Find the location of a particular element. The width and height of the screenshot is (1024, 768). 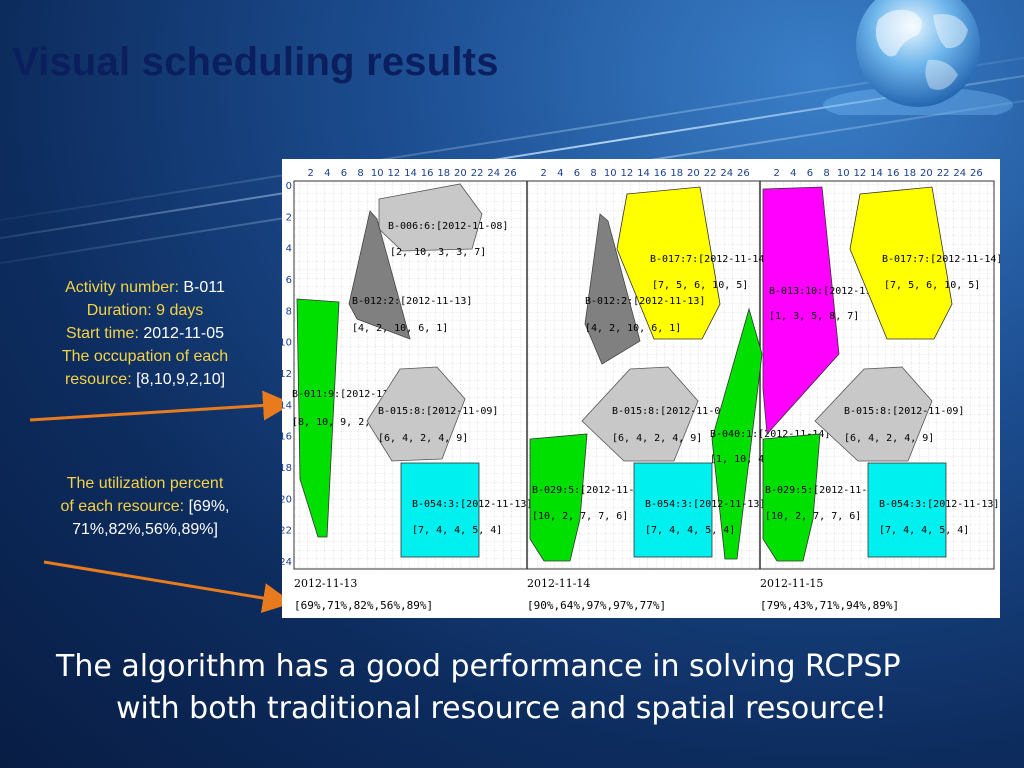

activity-shape-b029b is located at coordinates (791, 497).